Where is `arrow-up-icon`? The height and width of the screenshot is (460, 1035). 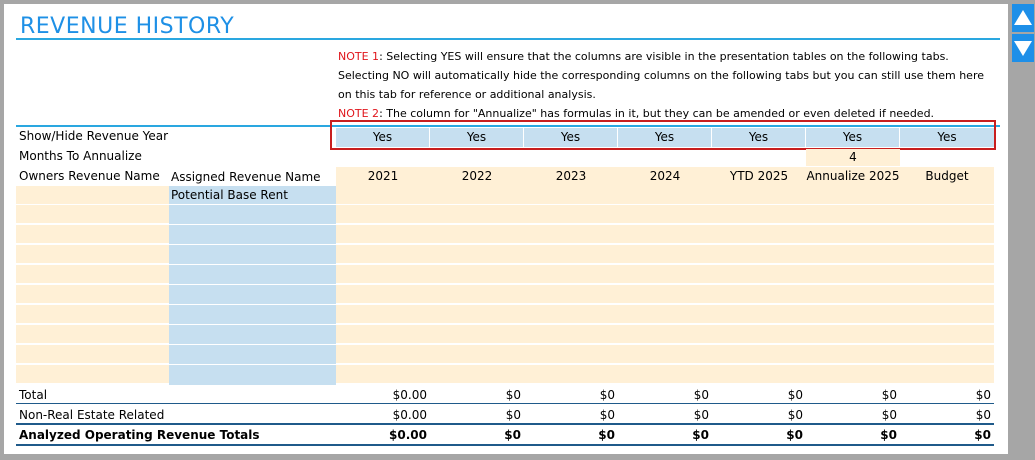 arrow-up-icon is located at coordinates (1023, 17).